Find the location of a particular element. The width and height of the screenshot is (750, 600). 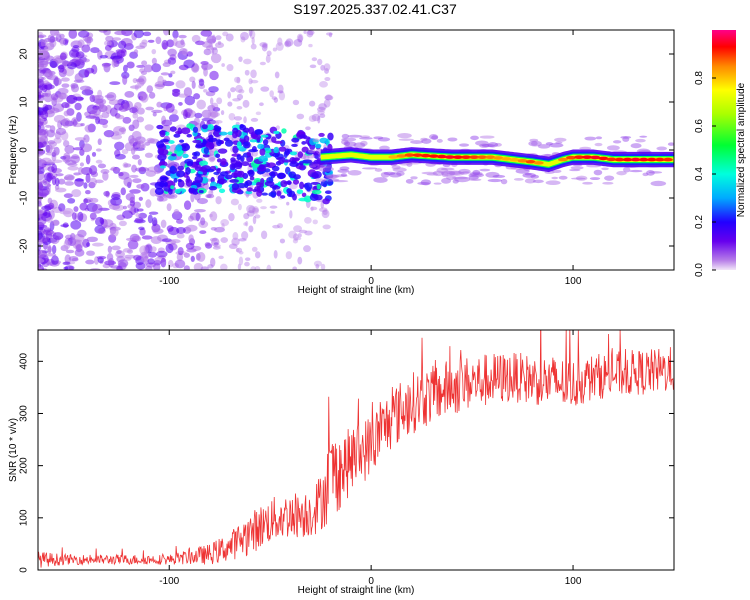

colorbar-ticks: 0.0 0.2 0.4 0.6 0.8 is located at coordinates (705, 174).